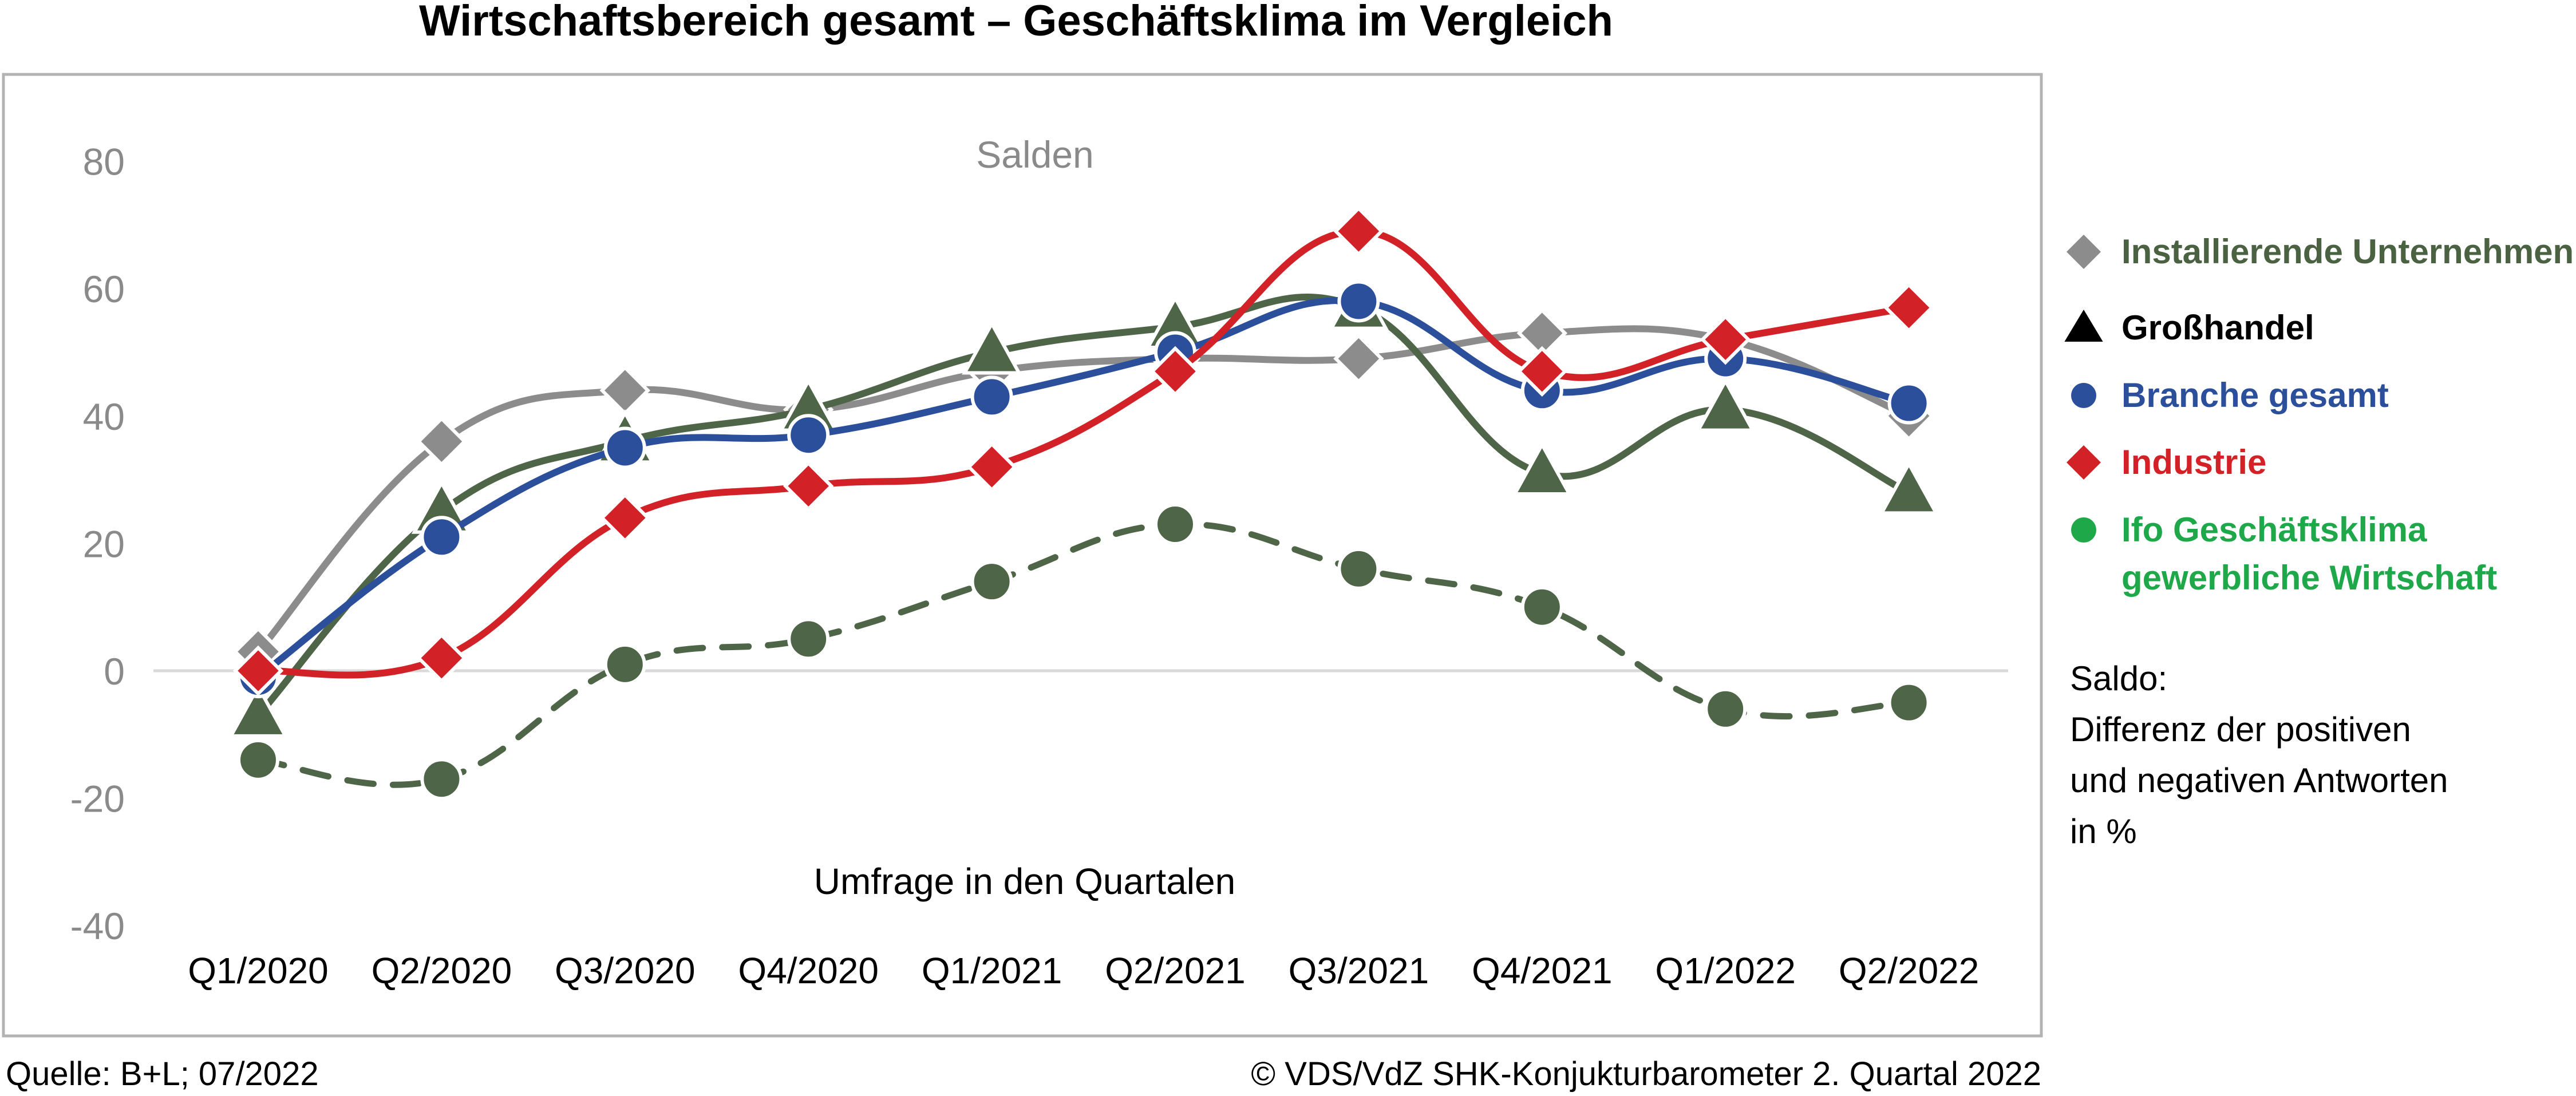  What do you see at coordinates (808, 970) in the screenshot?
I see `x-tick-label: Q4/2020` at bounding box center [808, 970].